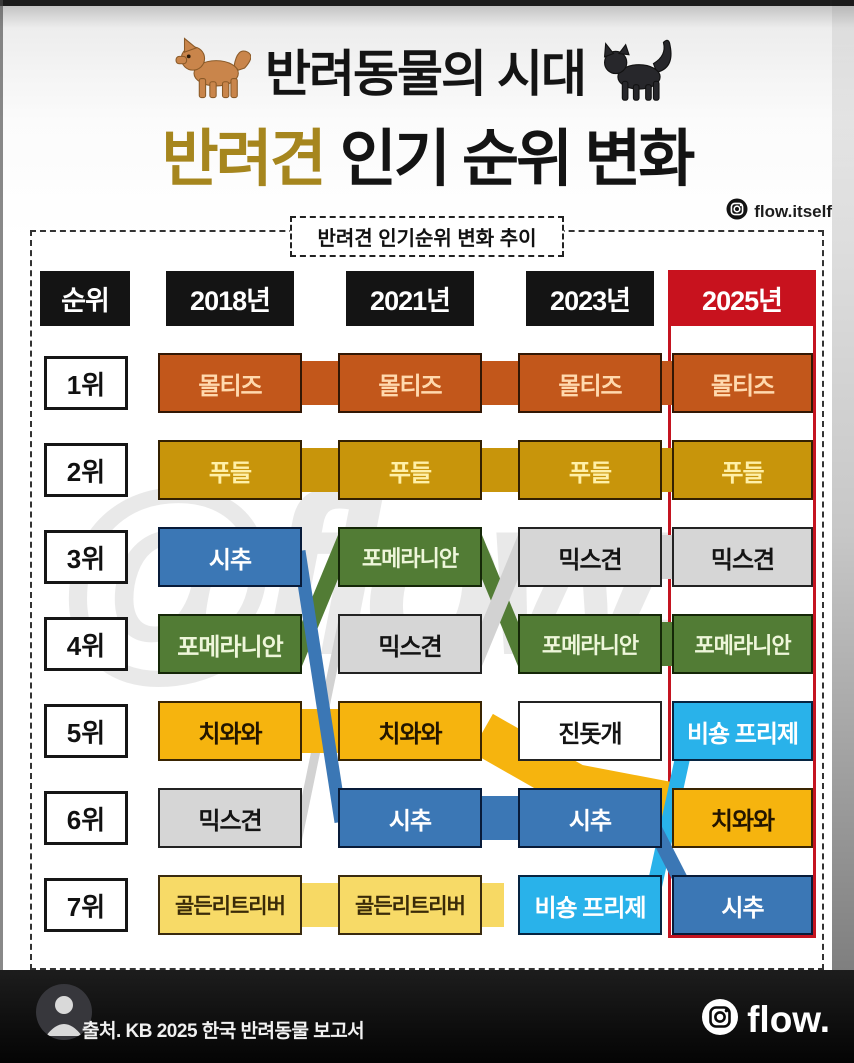 The image size is (854, 1063). Describe the element at coordinates (843, 485) in the screenshot. I see `right-edge-shadow` at that location.